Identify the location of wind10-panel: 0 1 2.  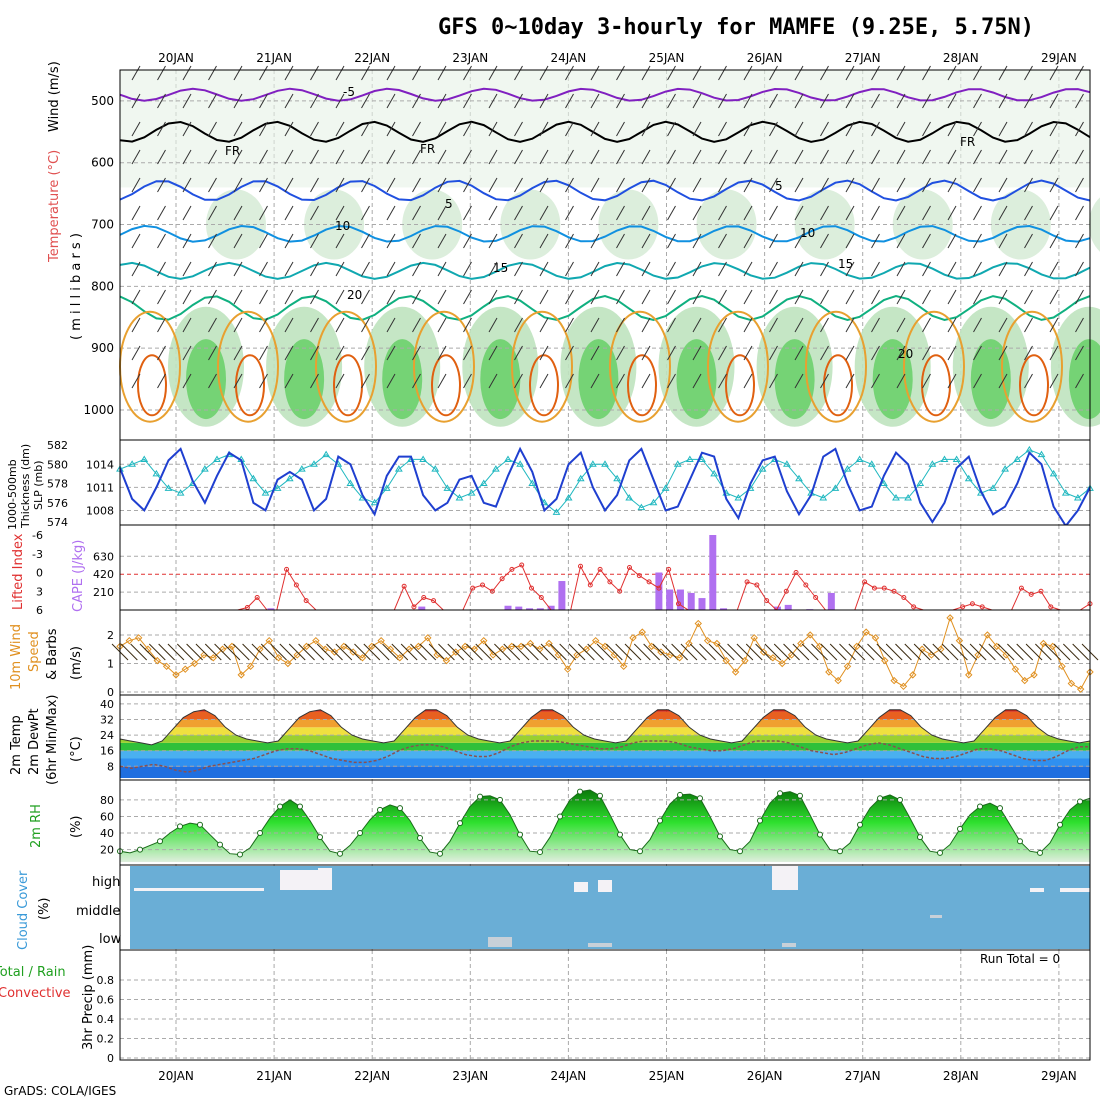
(603, 654).